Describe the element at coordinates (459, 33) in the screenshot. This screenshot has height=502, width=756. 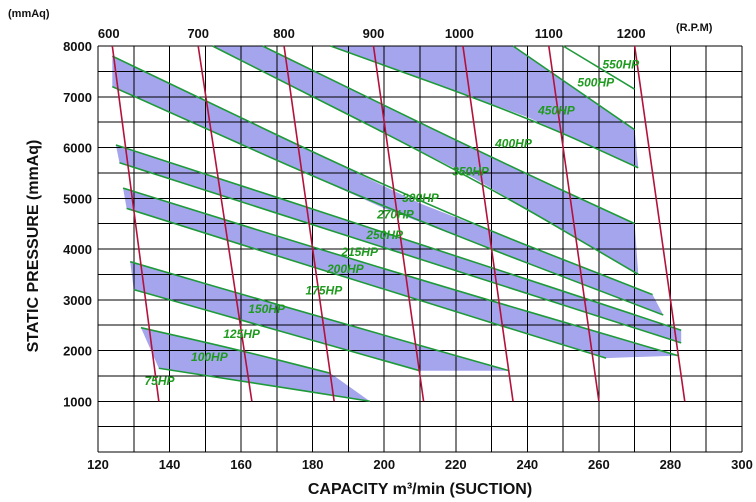
I see `rpm-label-1000: 1000` at that location.